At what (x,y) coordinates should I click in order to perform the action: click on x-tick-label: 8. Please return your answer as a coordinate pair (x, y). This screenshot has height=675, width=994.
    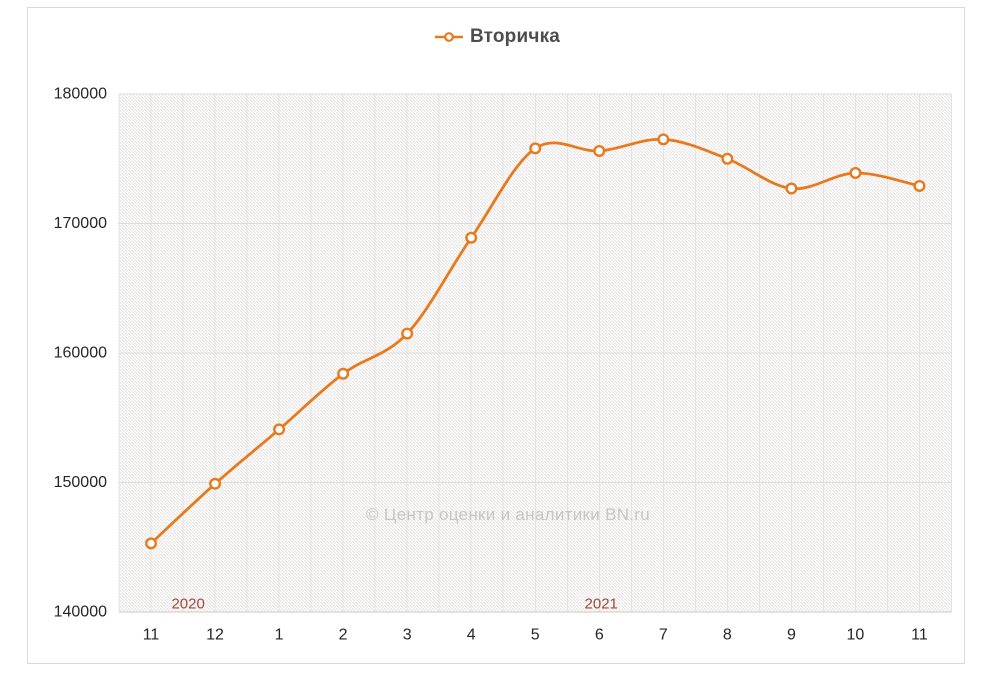
    Looking at the image, I should click on (727, 635).